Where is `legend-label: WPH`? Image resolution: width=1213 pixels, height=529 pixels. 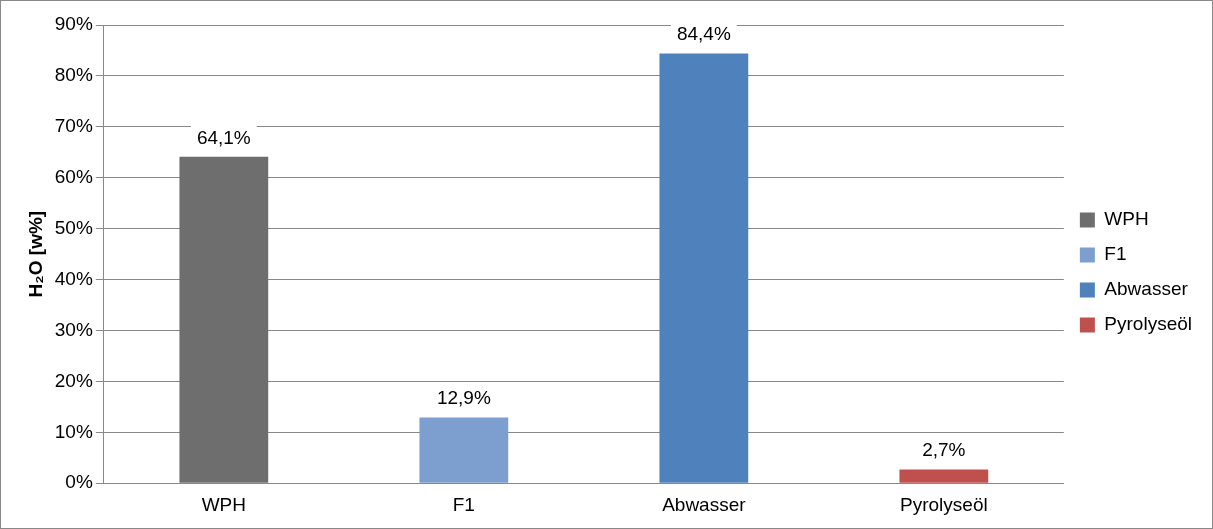
legend-label: WPH is located at coordinates (1126, 219).